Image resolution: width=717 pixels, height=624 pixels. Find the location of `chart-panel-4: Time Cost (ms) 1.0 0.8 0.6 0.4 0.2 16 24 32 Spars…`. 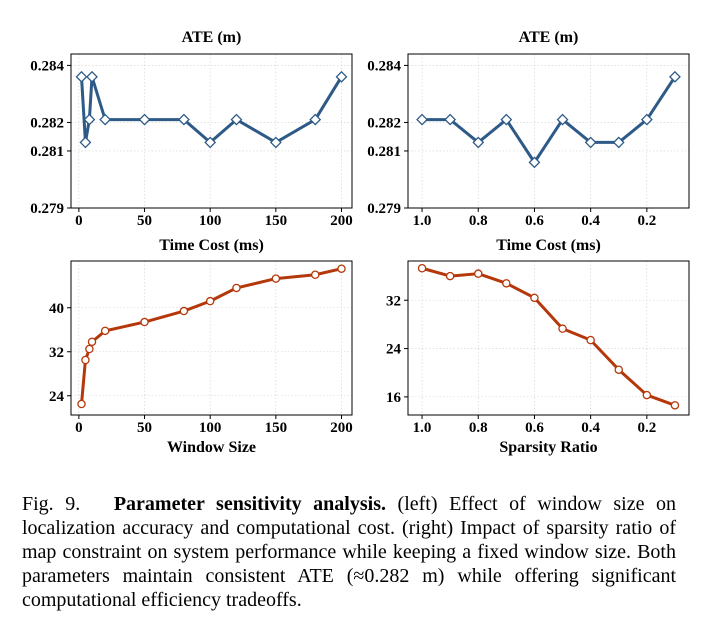

chart-panel-4: Time Cost (ms) 1.0 0.8 0.6 0.4 0.2 16 24 32 Spars… is located at coordinates (538, 346).